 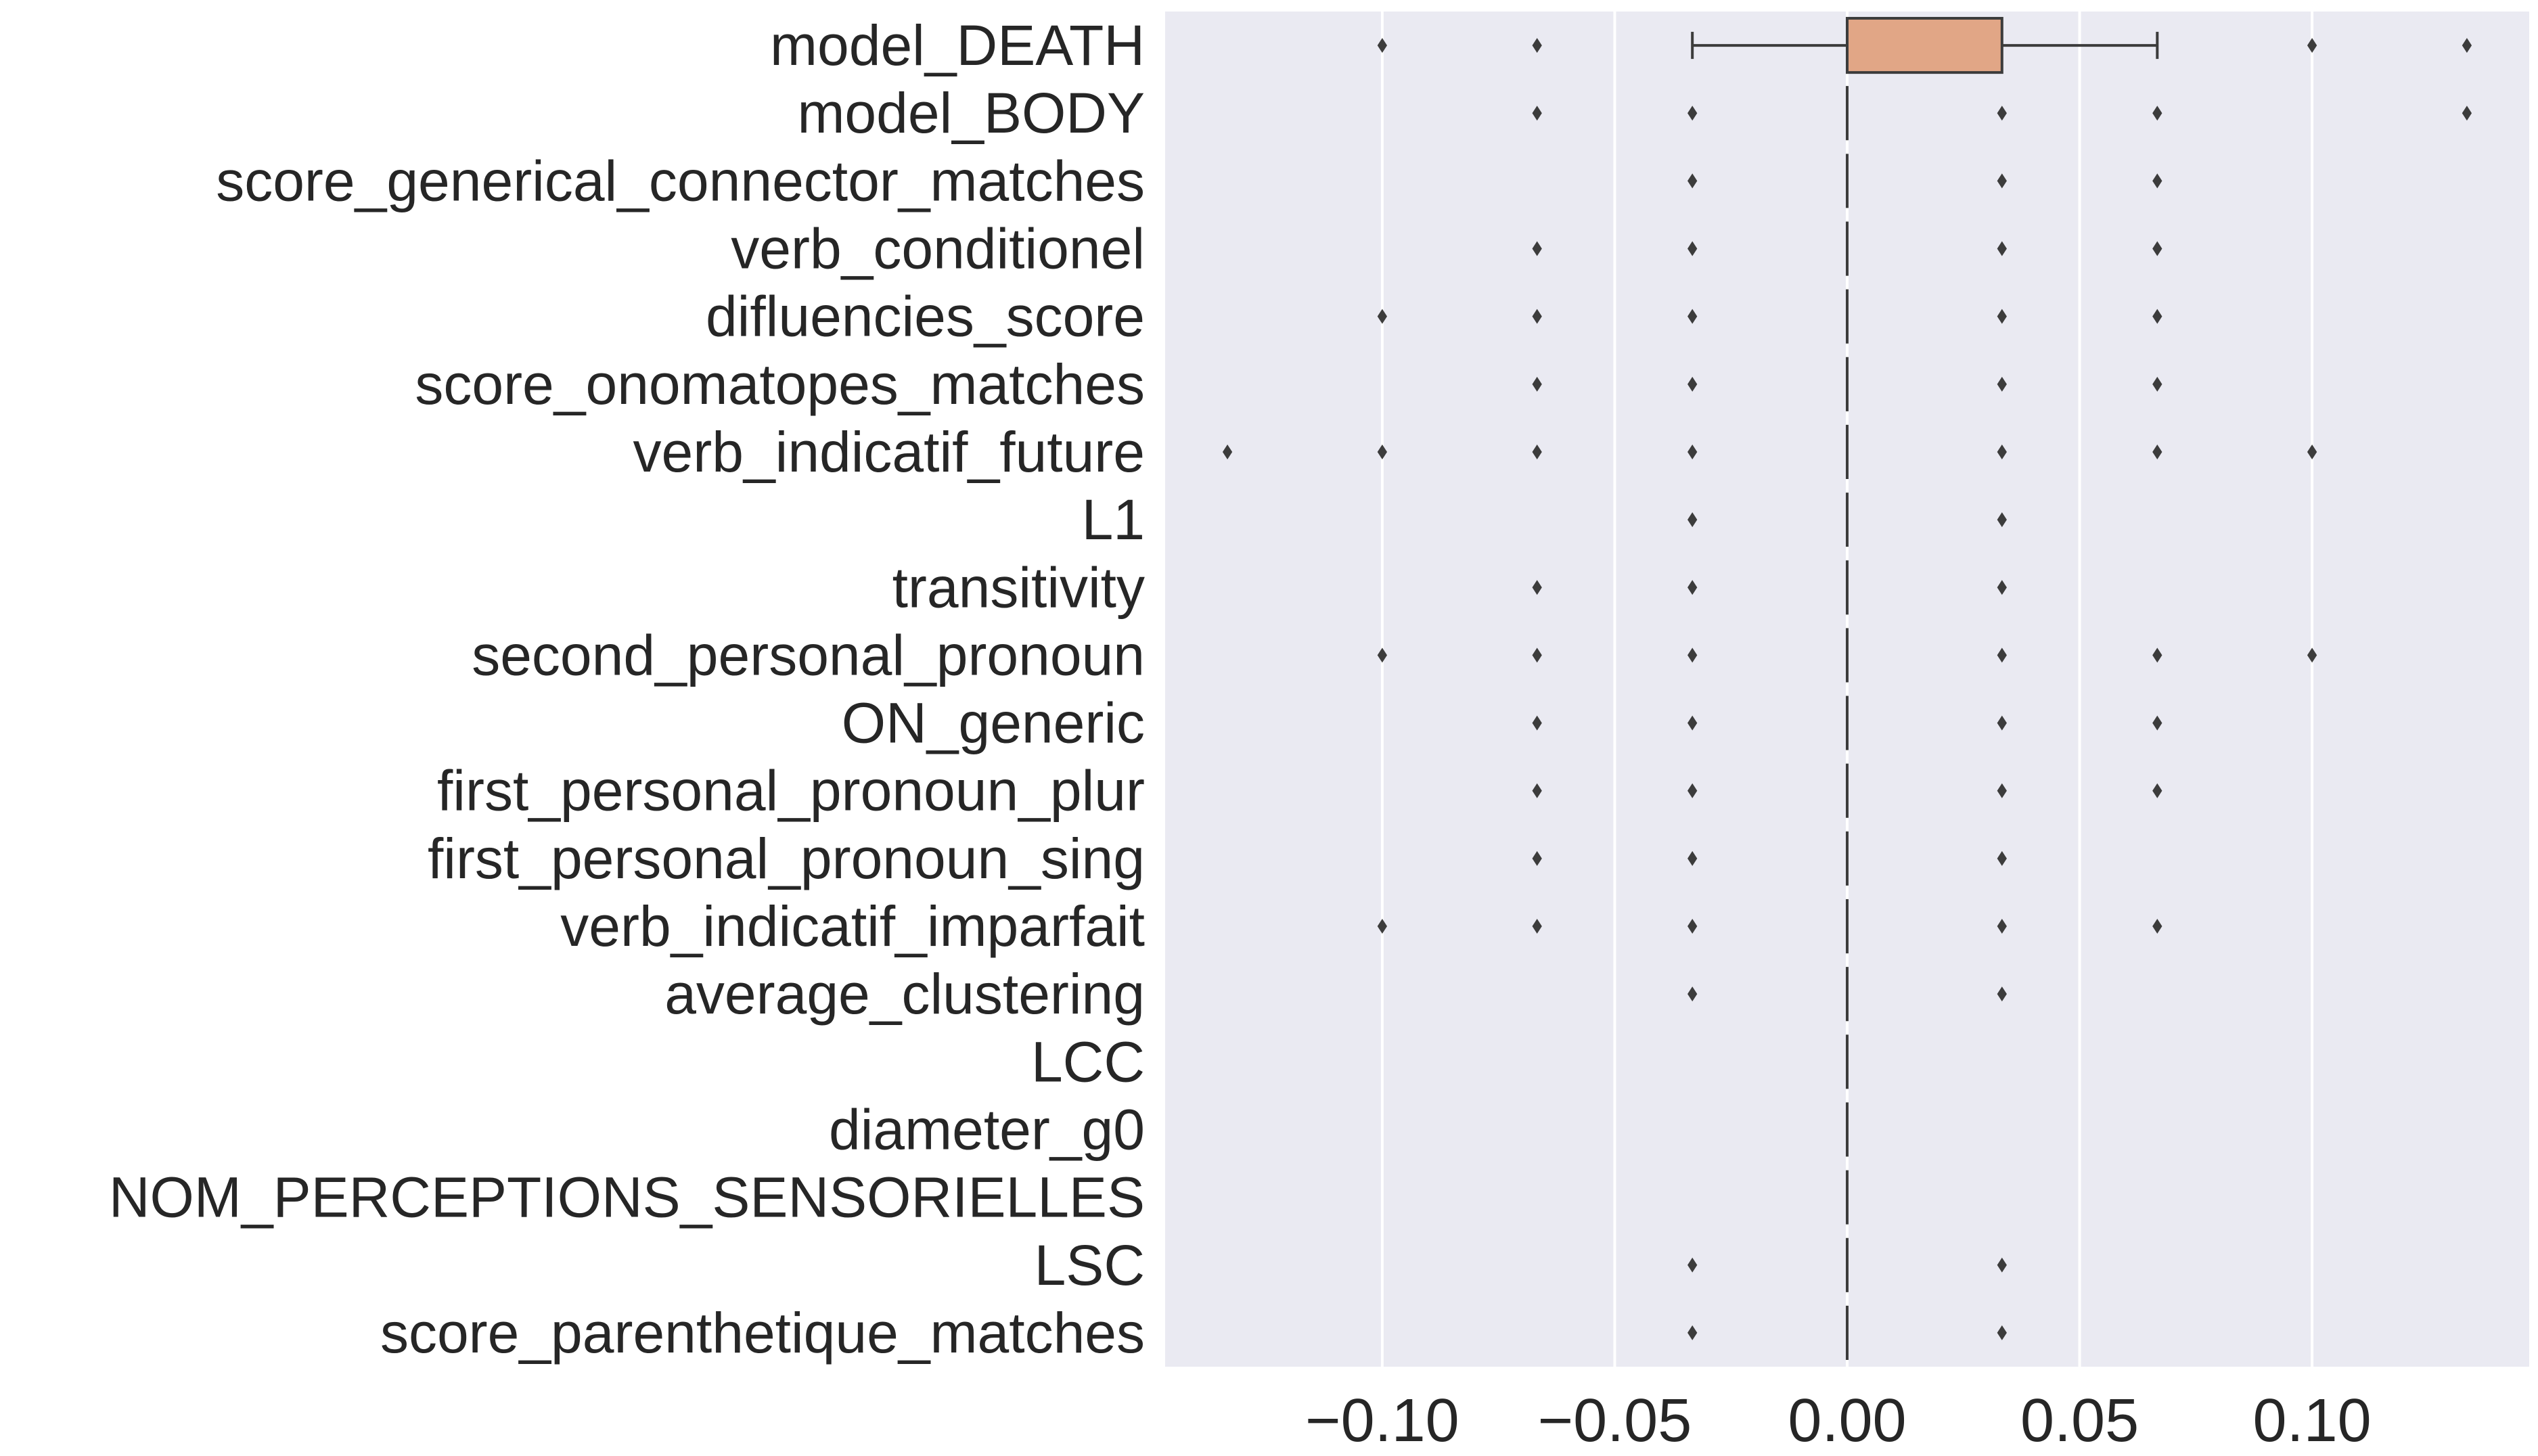 What do you see at coordinates (1088, 1061) in the screenshot?
I see `y-category-label: LCC` at bounding box center [1088, 1061].